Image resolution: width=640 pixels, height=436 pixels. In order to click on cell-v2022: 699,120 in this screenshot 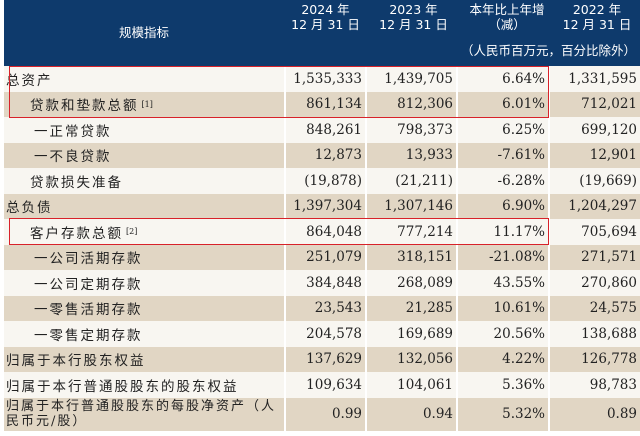, I will do `click(594, 130)`.